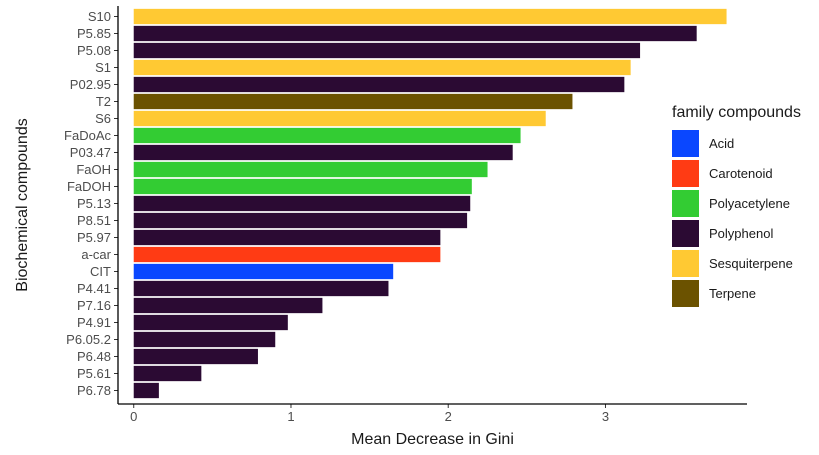 This screenshot has height=455, width=819. I want to click on bar-S6, so click(339, 118).